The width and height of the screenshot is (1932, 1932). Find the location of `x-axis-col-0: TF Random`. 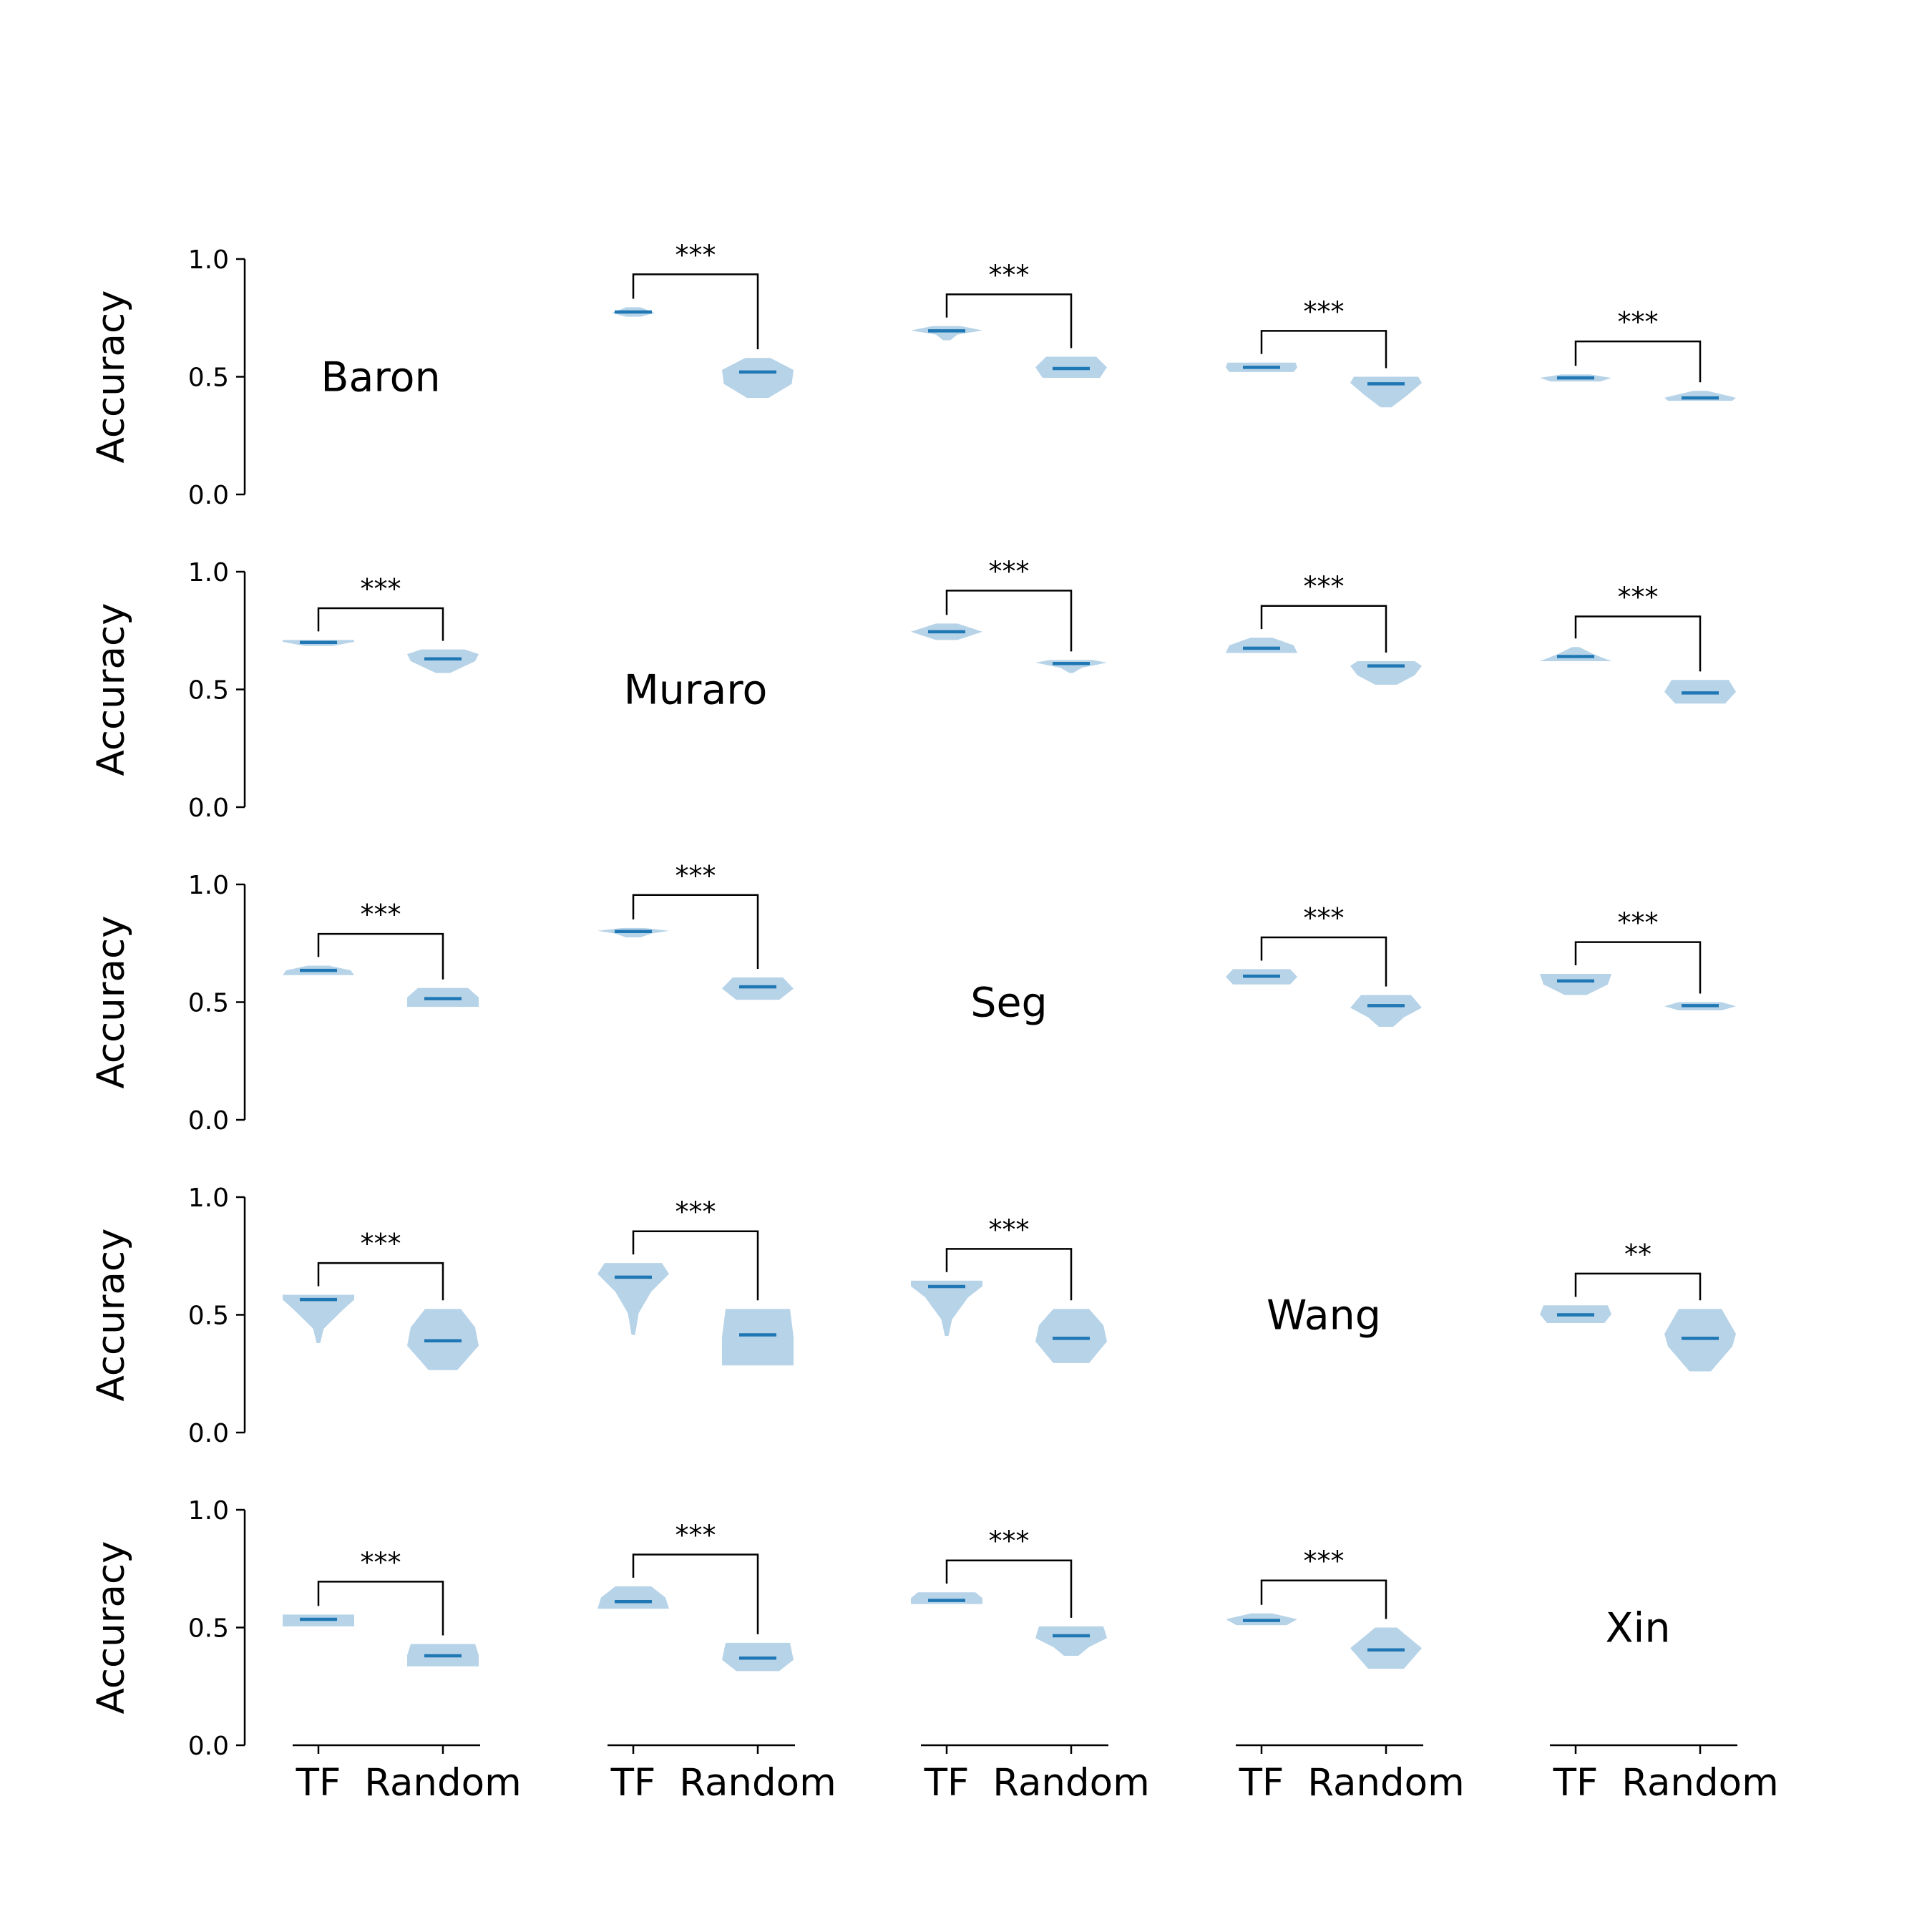

x-axis-col-0: TF Random is located at coordinates (407, 1775).